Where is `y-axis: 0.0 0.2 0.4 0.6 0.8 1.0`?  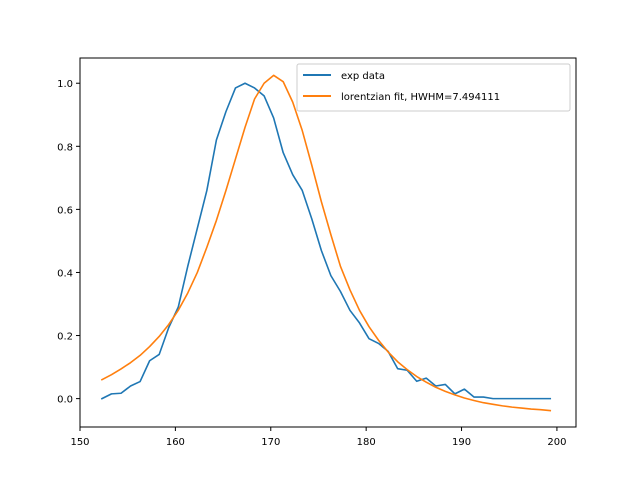 y-axis: 0.0 0.2 0.4 0.6 0.8 1.0 is located at coordinates (68, 242).